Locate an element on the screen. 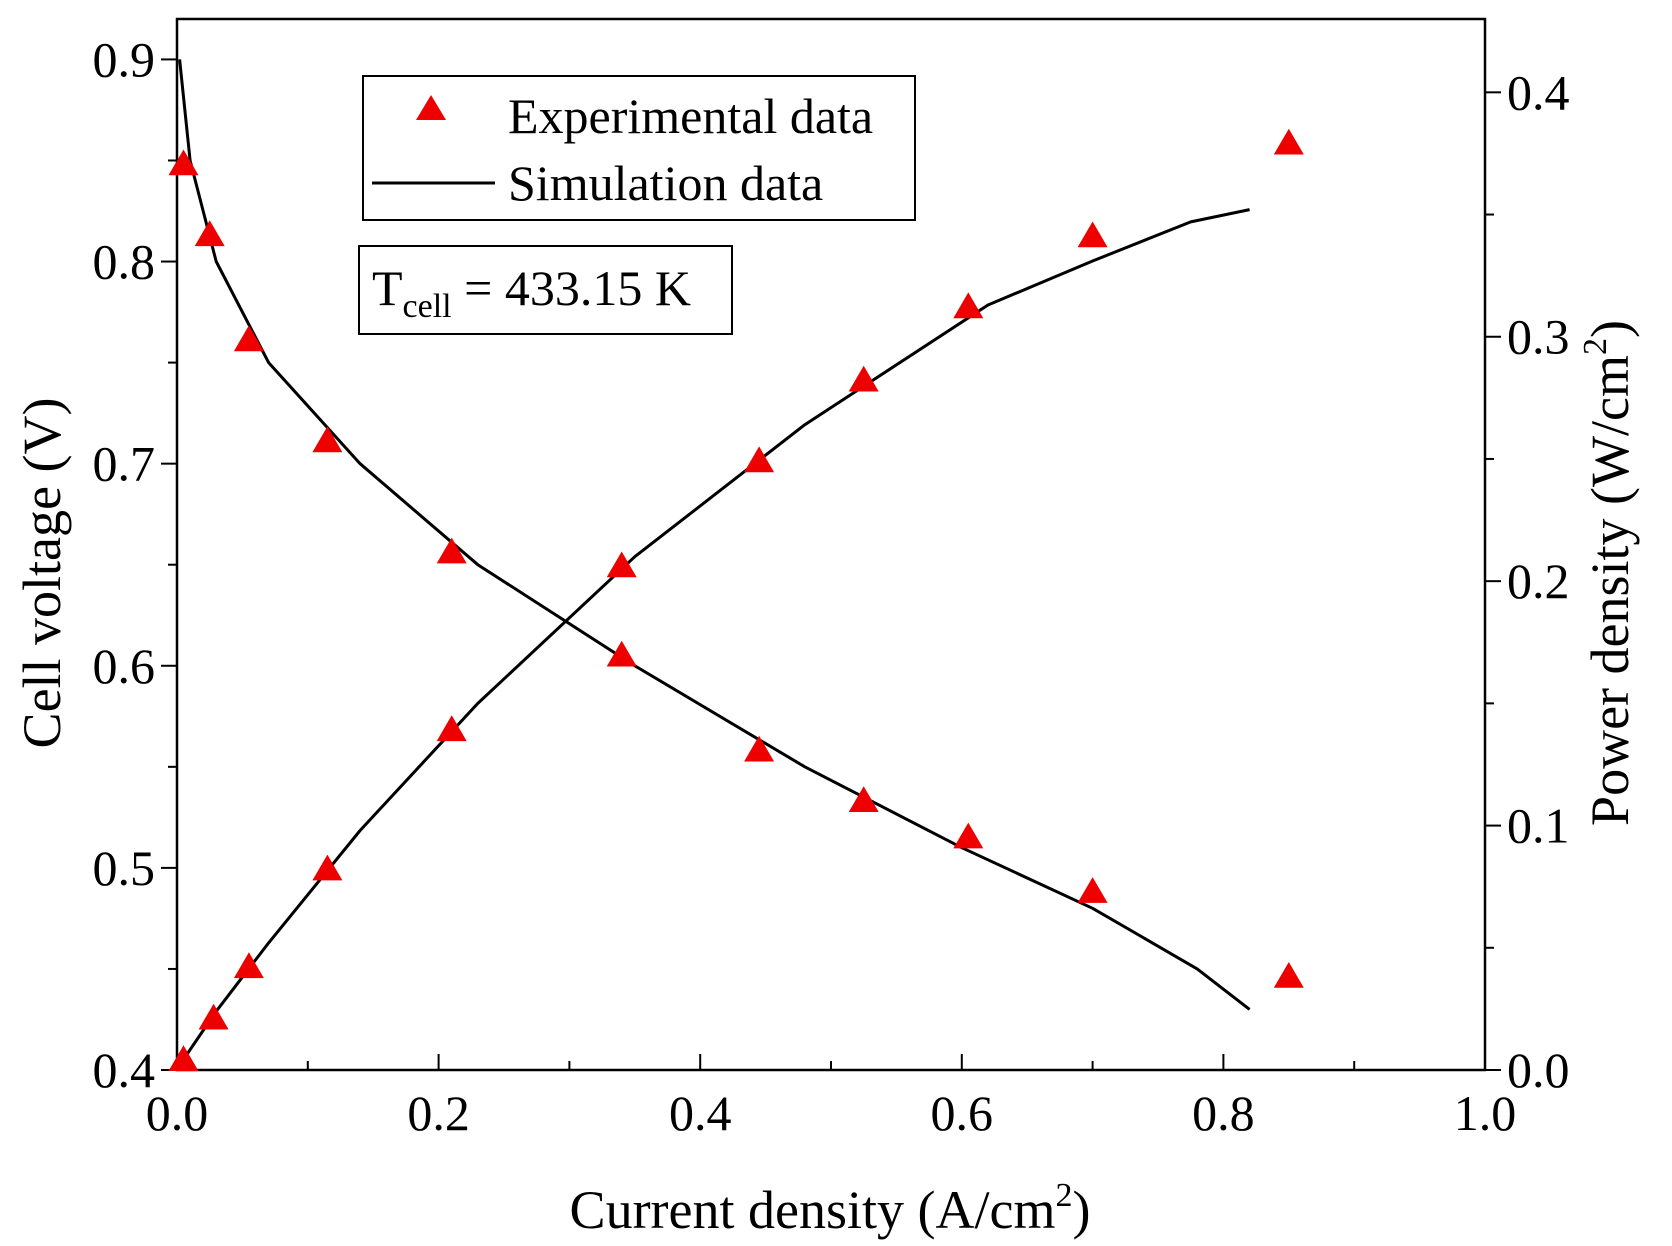 This screenshot has width=1672, height=1246. y-right-tick-label: 0.1 is located at coordinates (1538, 826).